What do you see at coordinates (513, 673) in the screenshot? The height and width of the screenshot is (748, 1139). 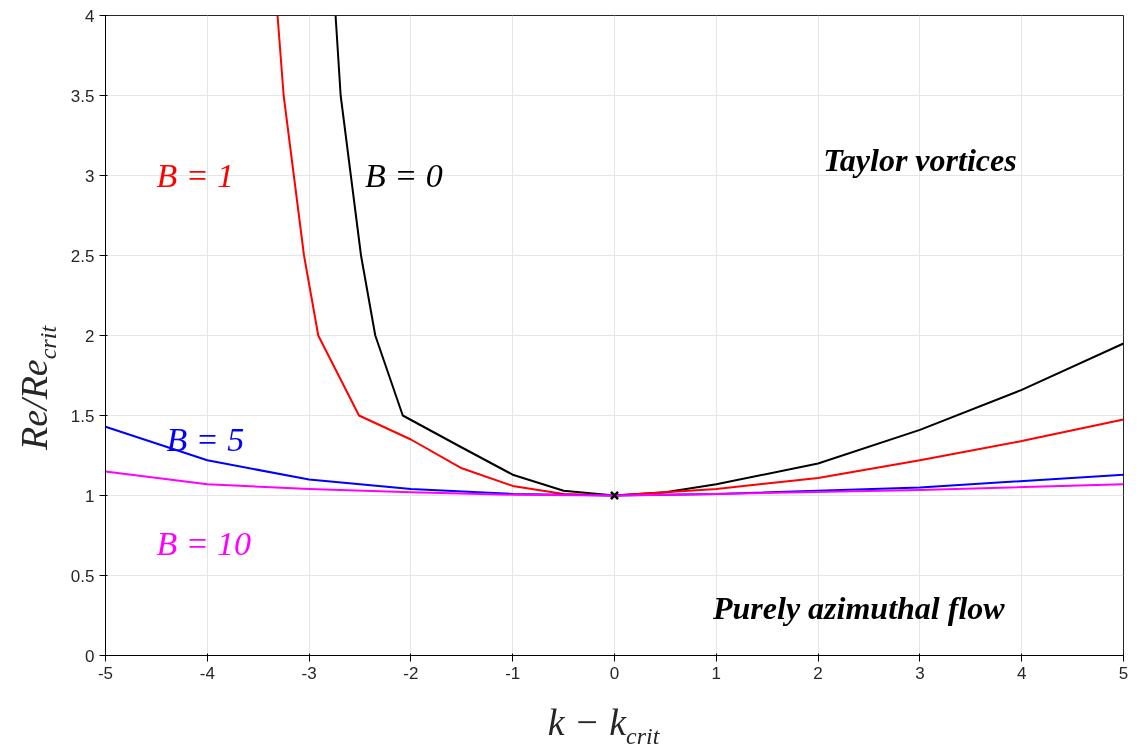 I see `x-tick-label: -1` at bounding box center [513, 673].